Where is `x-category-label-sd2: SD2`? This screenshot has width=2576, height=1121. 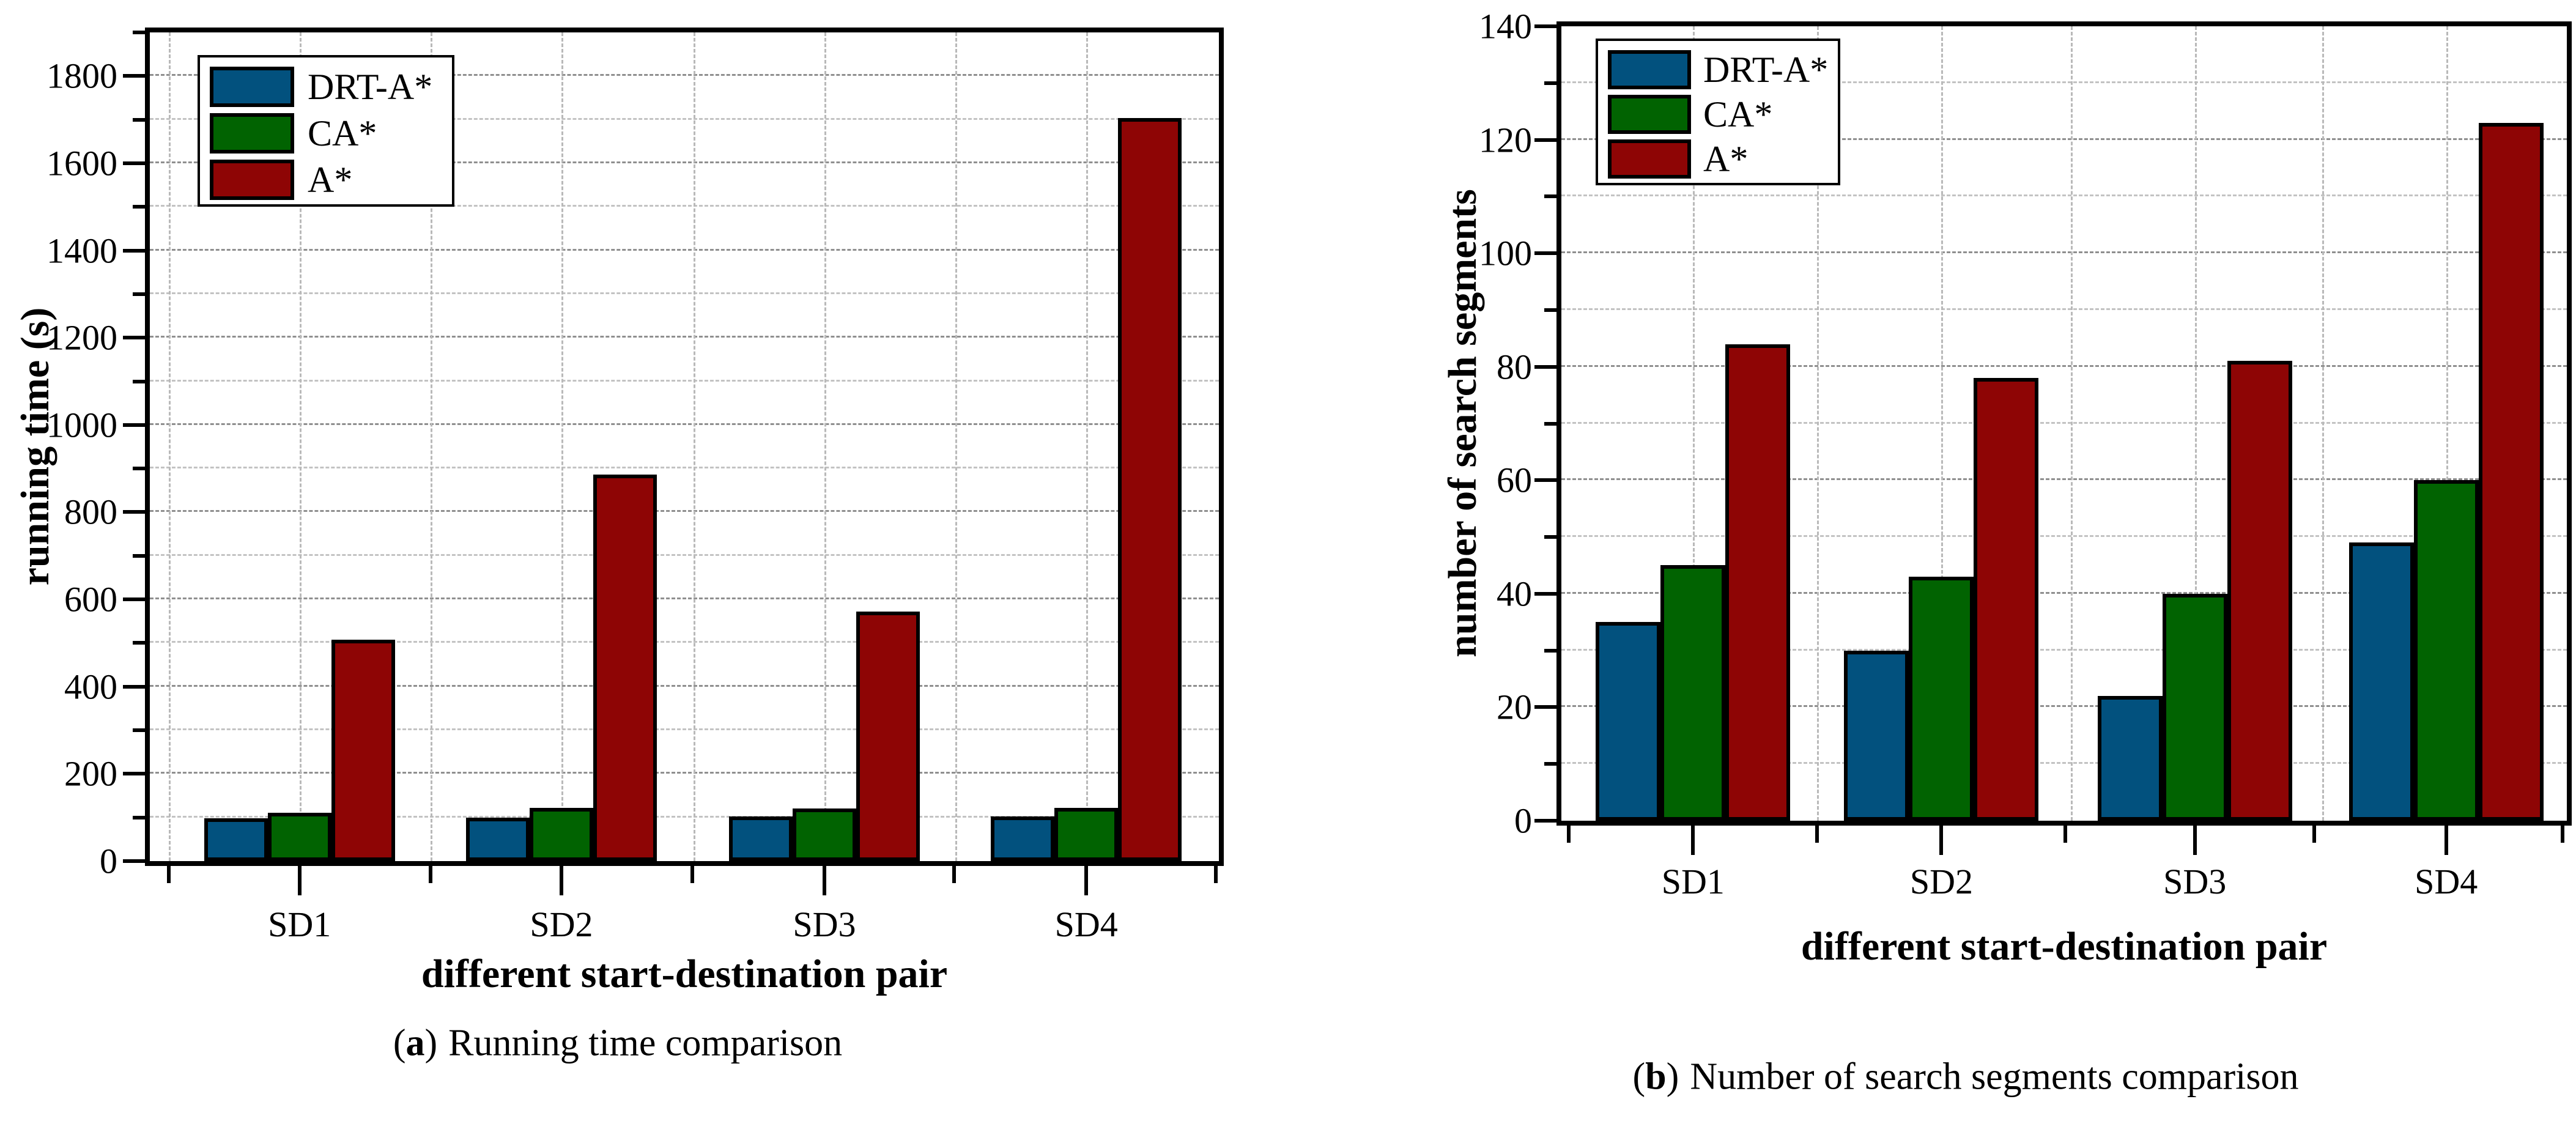 x-category-label-sd2: SD2 is located at coordinates (561, 924).